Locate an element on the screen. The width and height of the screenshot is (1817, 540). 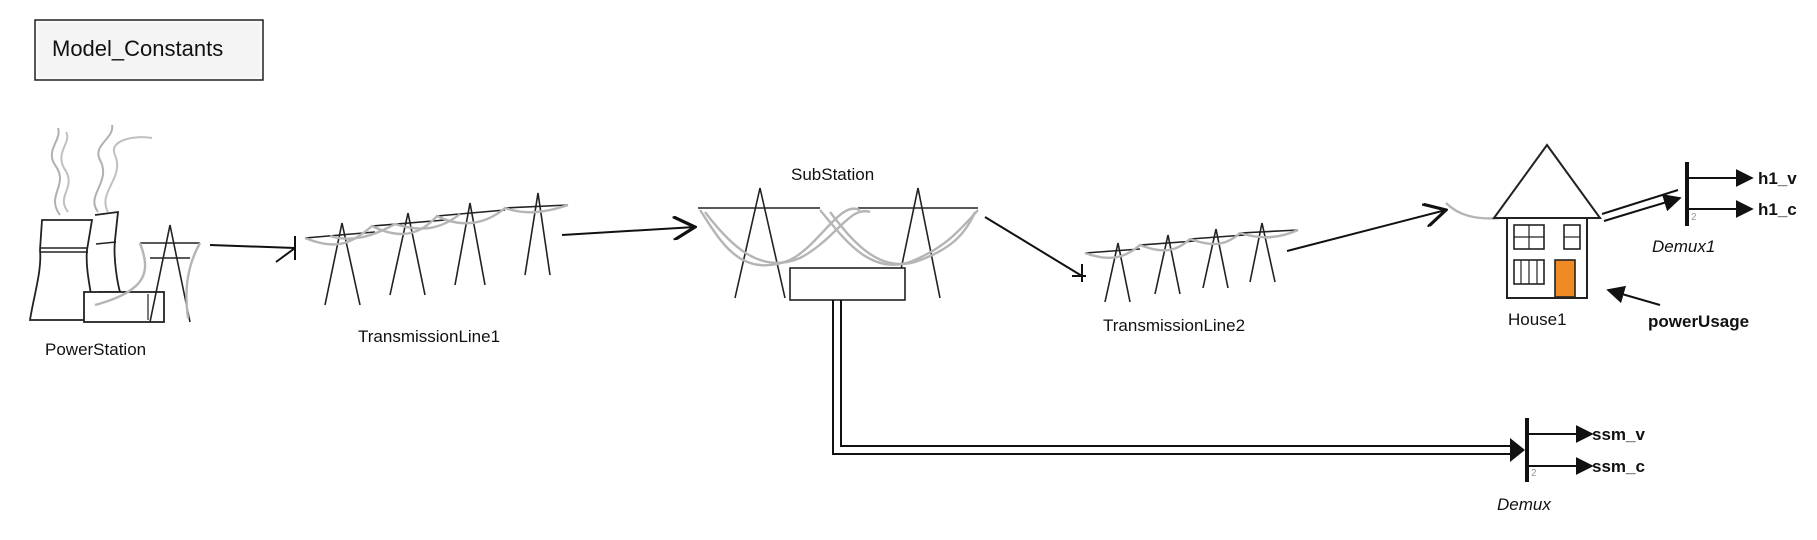
house-1-label: House1 is located at coordinates (1537, 319).